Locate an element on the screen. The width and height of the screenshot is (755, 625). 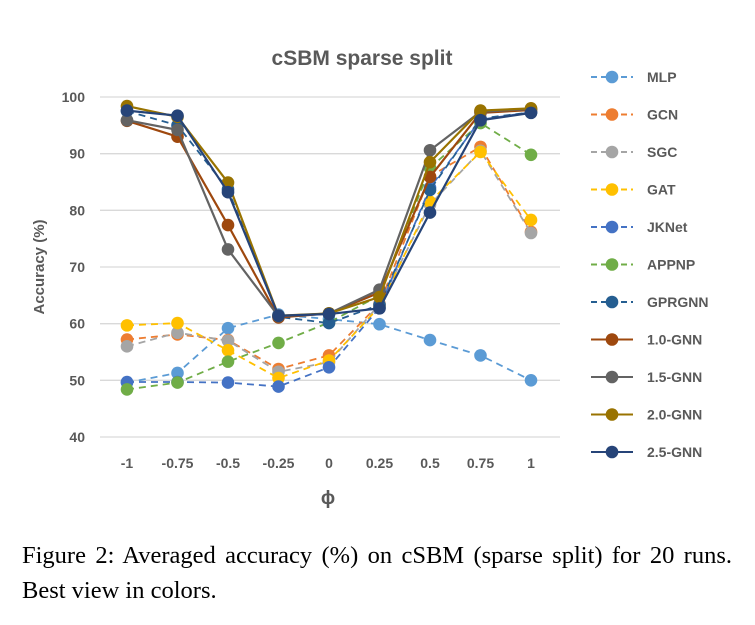
x-tick-label: -1 is located at coordinates (127, 463).